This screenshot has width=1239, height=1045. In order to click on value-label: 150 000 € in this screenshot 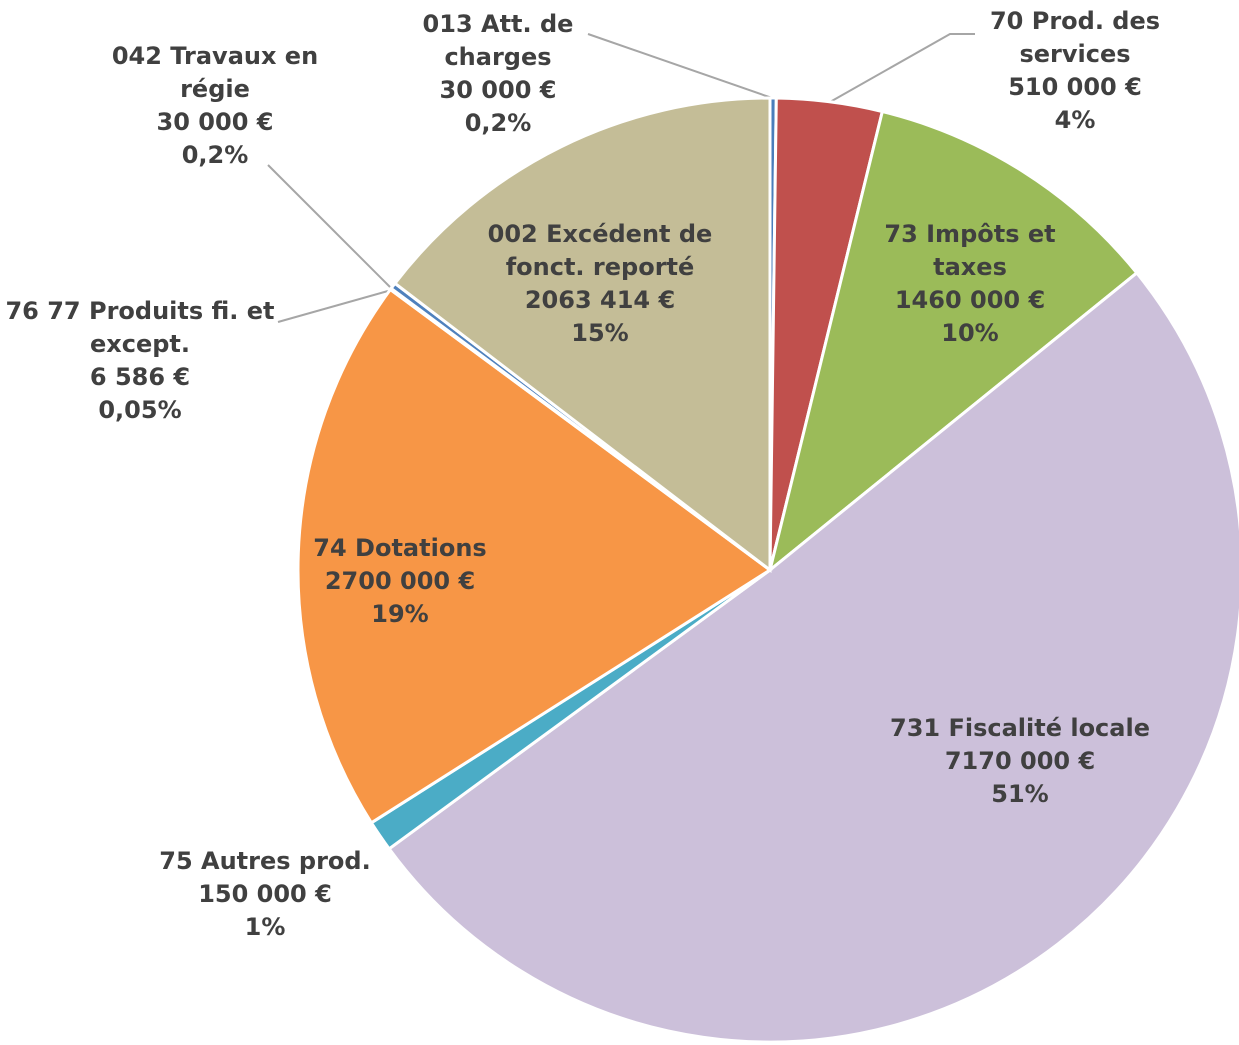, I will do `click(265, 894)`.